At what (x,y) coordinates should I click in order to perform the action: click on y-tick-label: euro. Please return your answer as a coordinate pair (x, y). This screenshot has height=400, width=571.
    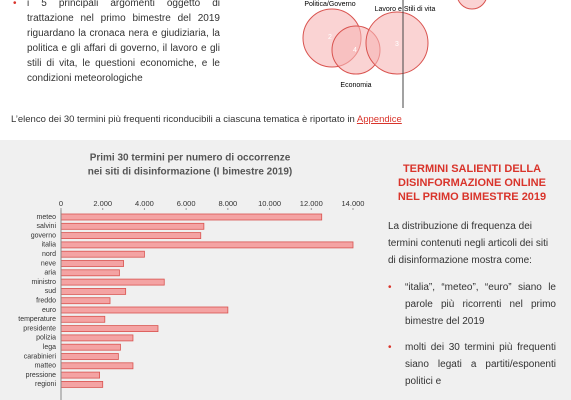
    Looking at the image, I should click on (49, 310).